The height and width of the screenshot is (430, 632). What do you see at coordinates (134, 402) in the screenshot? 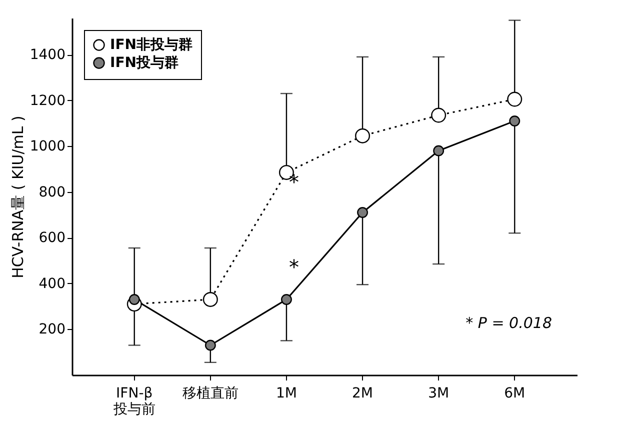
I see `x-tick-label: IFN-β 投与前` at bounding box center [134, 402].